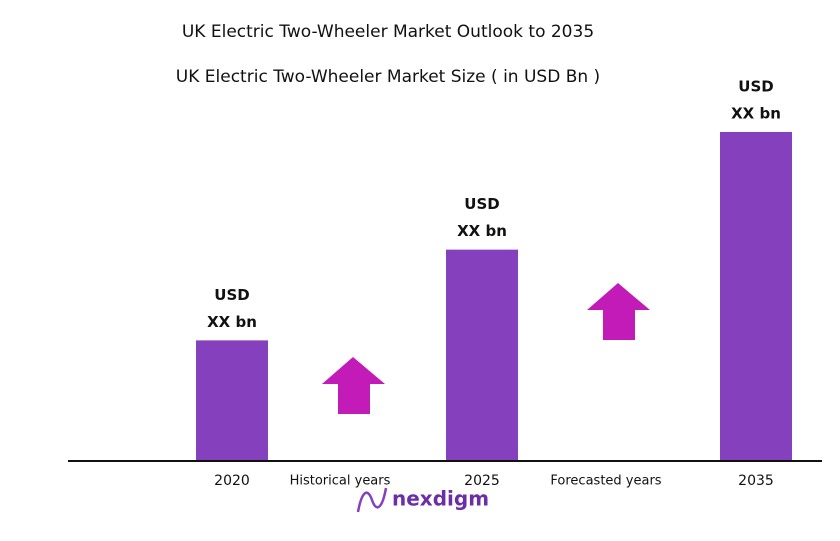  I want to click on x-tick-label: 2035, so click(756, 481).